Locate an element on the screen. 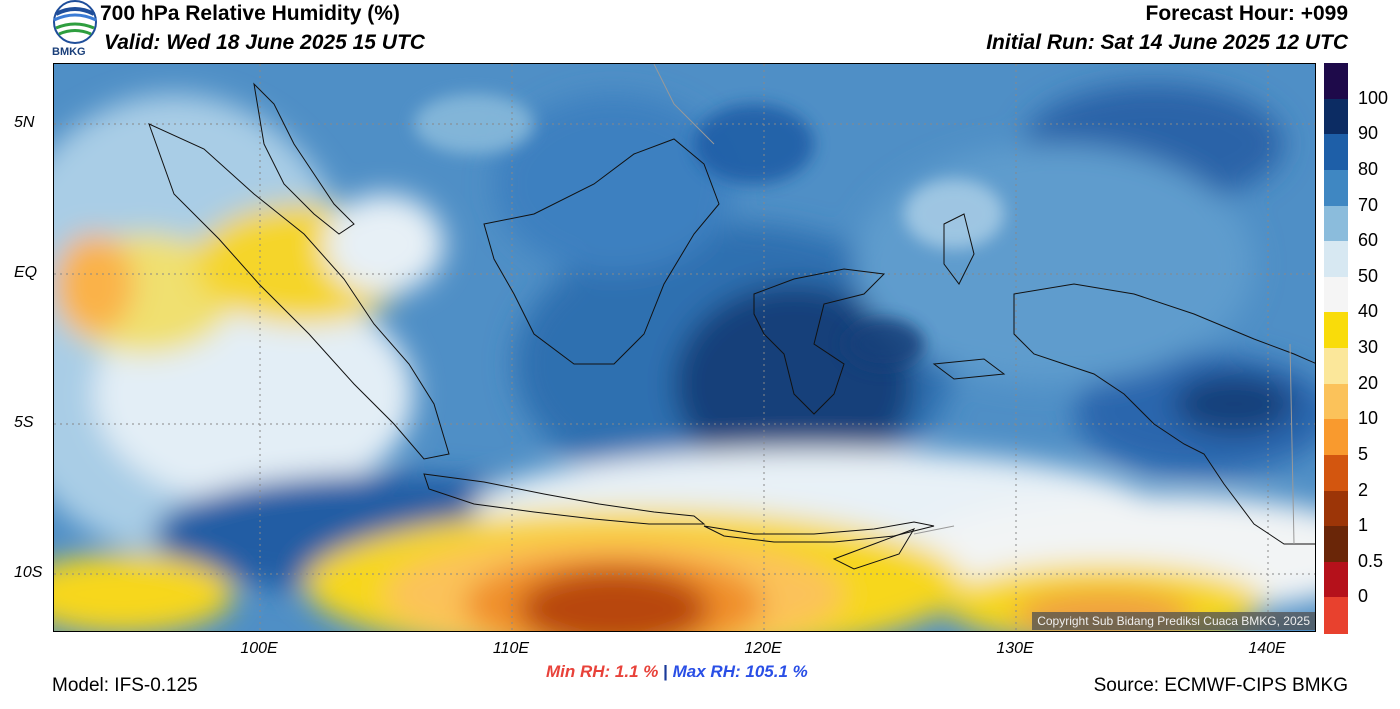  lat-label-5s: 5S is located at coordinates (24, 422).